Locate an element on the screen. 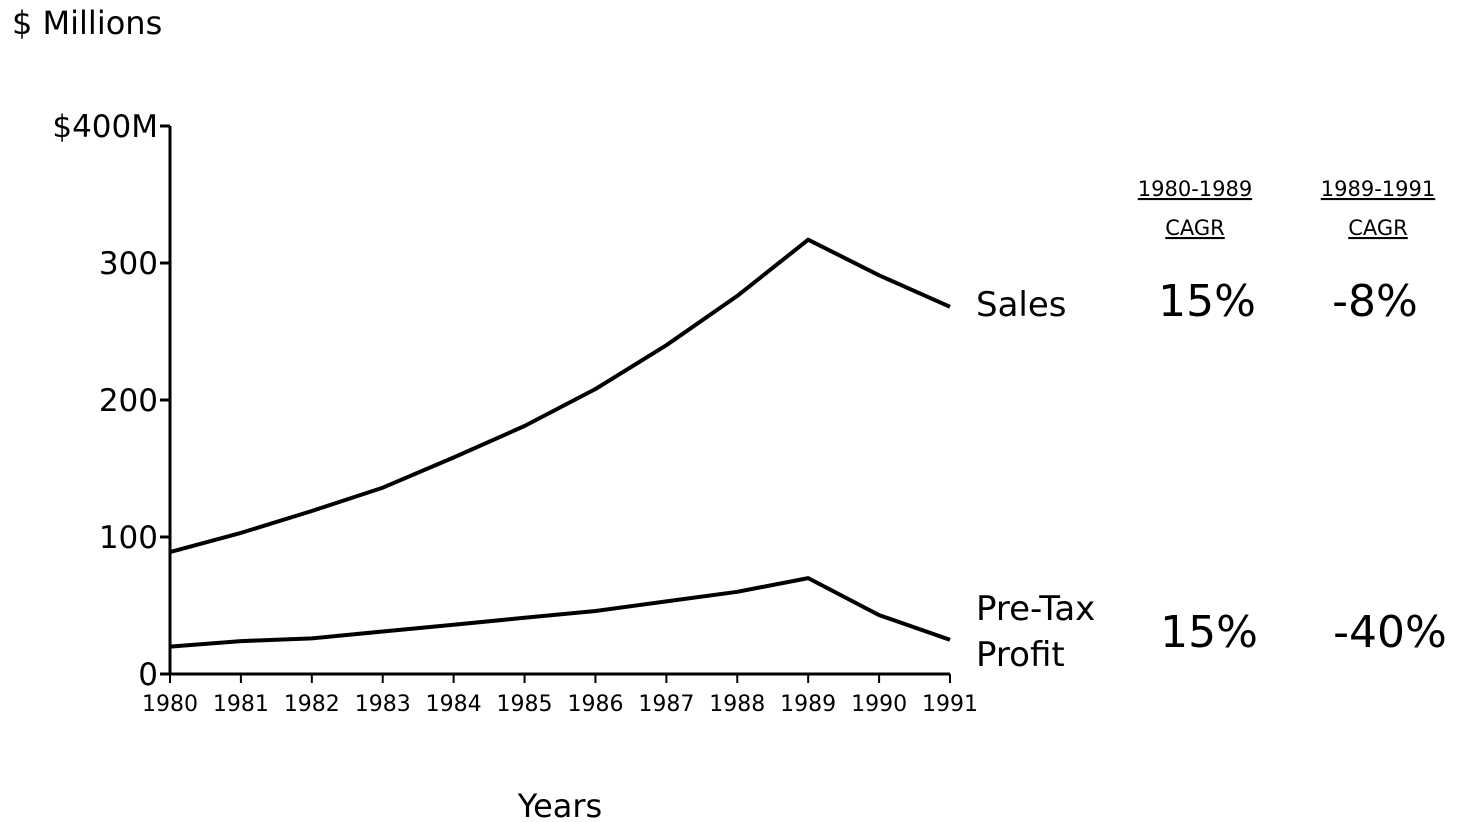  profit-cagr-1989-1991: -40% is located at coordinates (1390, 632).